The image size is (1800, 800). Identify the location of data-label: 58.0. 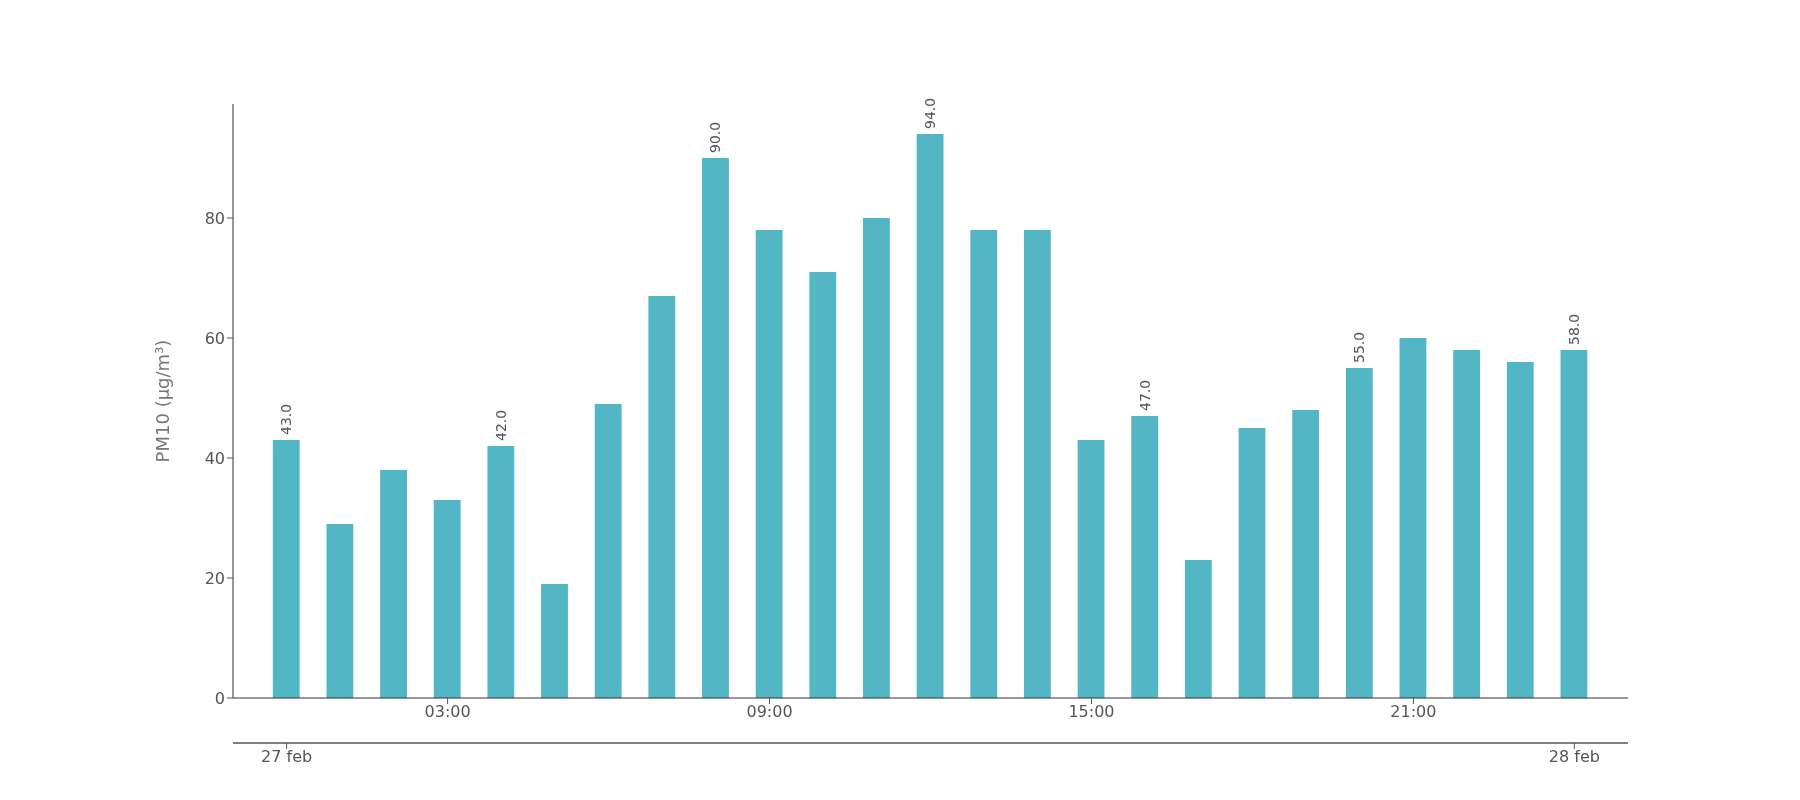
(1573, 329).